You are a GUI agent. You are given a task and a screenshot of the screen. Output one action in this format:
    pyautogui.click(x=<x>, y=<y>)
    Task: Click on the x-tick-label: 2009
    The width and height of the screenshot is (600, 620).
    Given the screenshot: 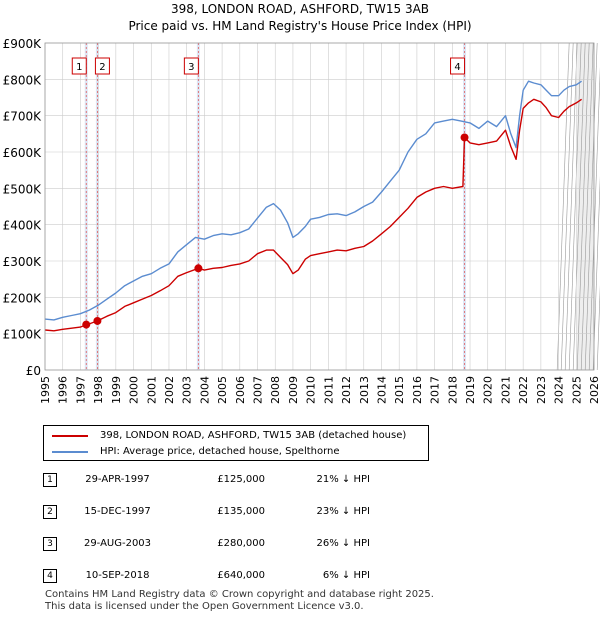 What is the action you would take?
    pyautogui.click(x=293, y=390)
    